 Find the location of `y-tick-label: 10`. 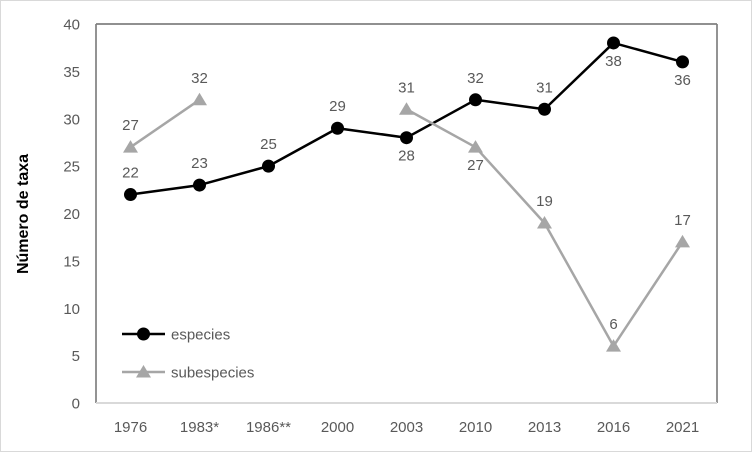

y-tick-label: 10 is located at coordinates (71, 309).